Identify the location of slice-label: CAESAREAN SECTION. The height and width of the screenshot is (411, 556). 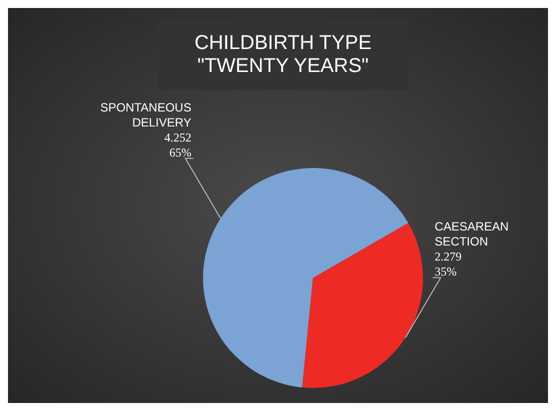
(471, 234).